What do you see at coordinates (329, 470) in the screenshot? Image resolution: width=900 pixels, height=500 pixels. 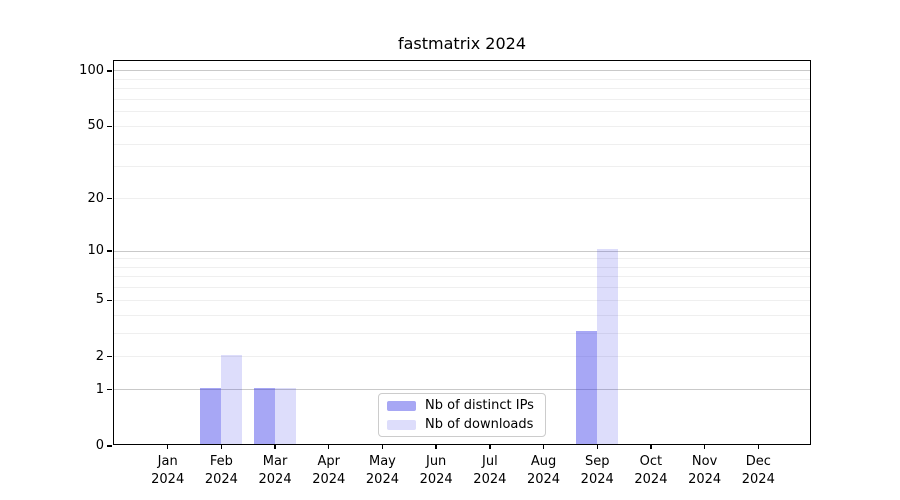 I see `x-tick-label: Apr 2024` at bounding box center [329, 470].